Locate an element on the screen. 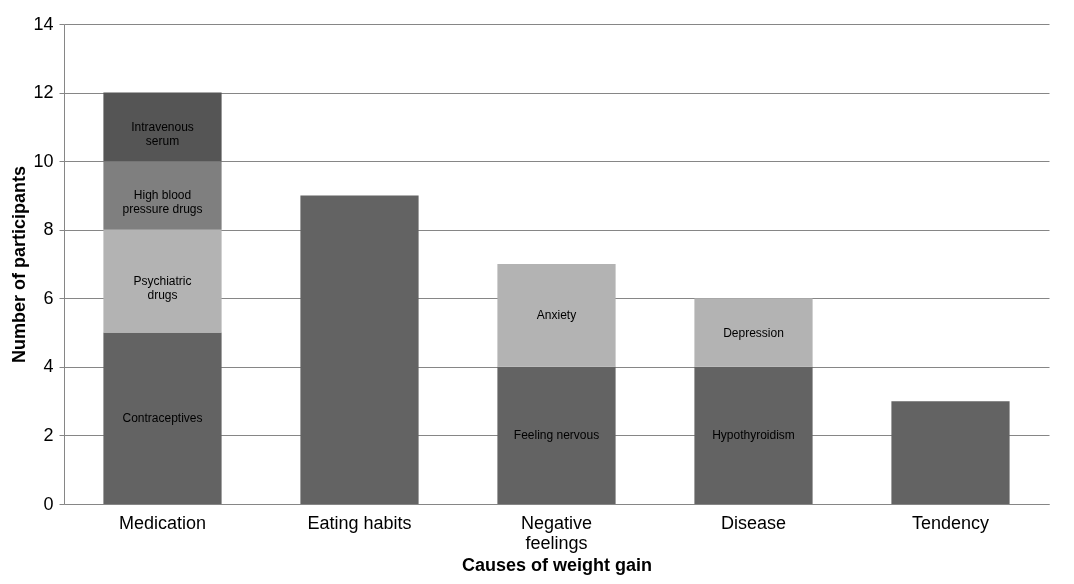 The image size is (1074, 584). data-label: Contraceptives is located at coordinates (162, 418).